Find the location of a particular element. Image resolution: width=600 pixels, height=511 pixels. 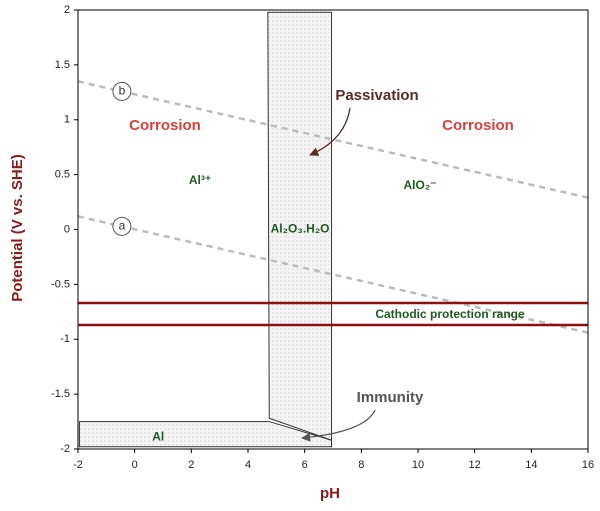

y-tick-label: 1.5 is located at coordinates (62, 65).